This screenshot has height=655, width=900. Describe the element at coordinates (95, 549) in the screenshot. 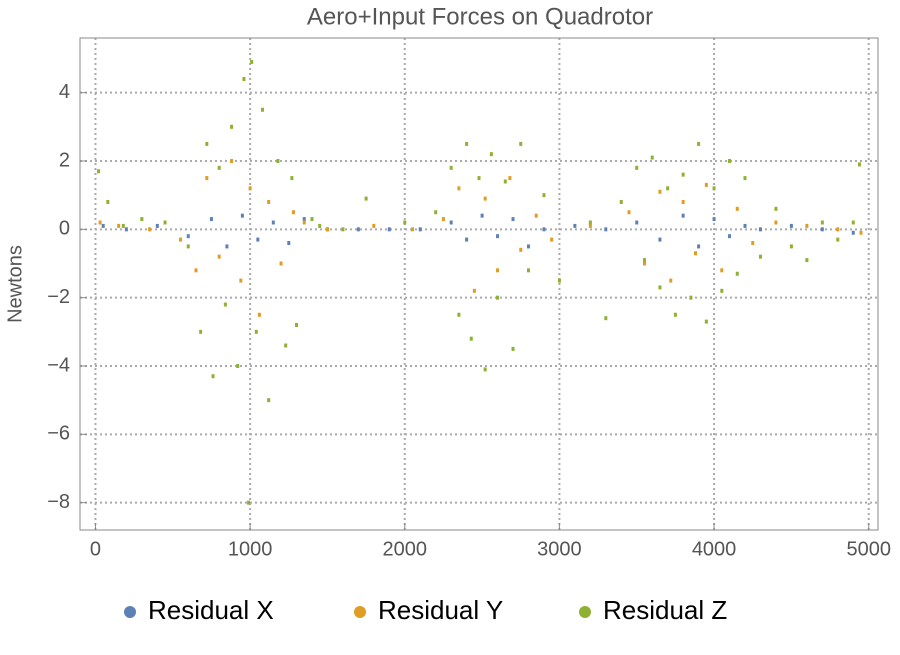

I see `x-tick-label: 0` at that location.